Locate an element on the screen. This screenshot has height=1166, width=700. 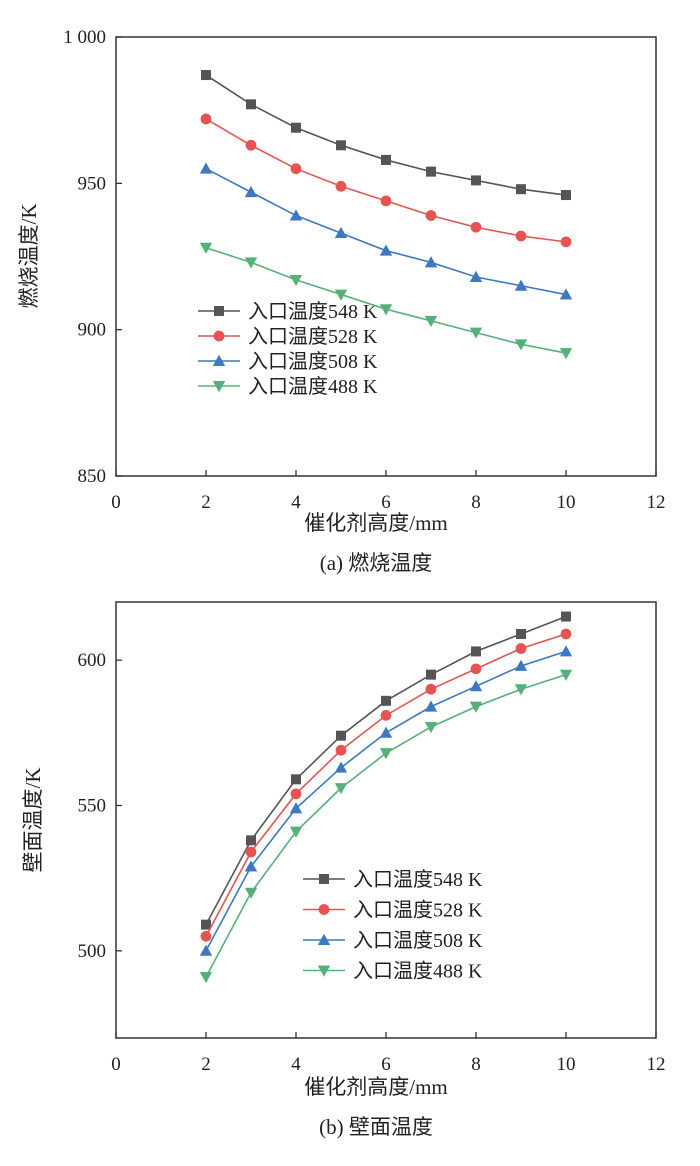
legend-label: 入口温度548 K is located at coordinates (313, 311).